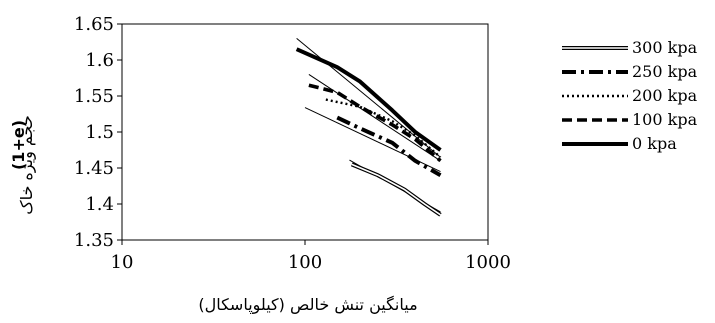 This screenshot has width=715, height=323. Describe the element at coordinates (99, 204) in the screenshot. I see `y-tick-label: 1.4` at that location.